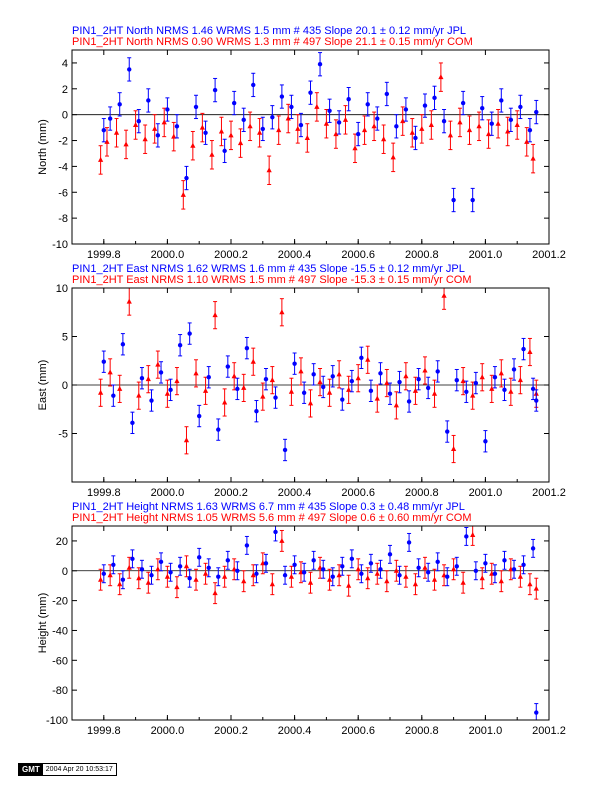 The height and width of the screenshot is (792, 612). Describe the element at coordinates (63, 435) in the screenshot. I see `y-tick-label: -5` at that location.